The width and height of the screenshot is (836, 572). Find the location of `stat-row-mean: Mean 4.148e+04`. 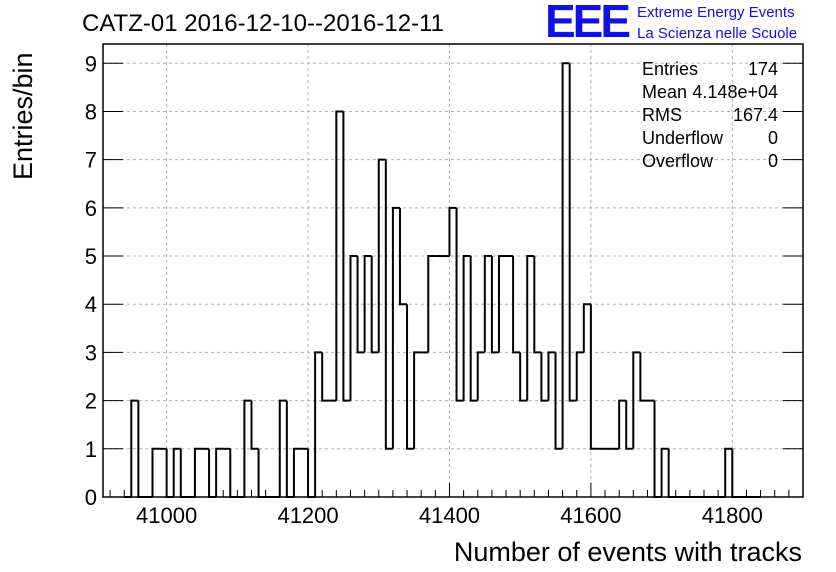

stat-row-mean: Mean 4.148e+04 is located at coordinates (709, 93).